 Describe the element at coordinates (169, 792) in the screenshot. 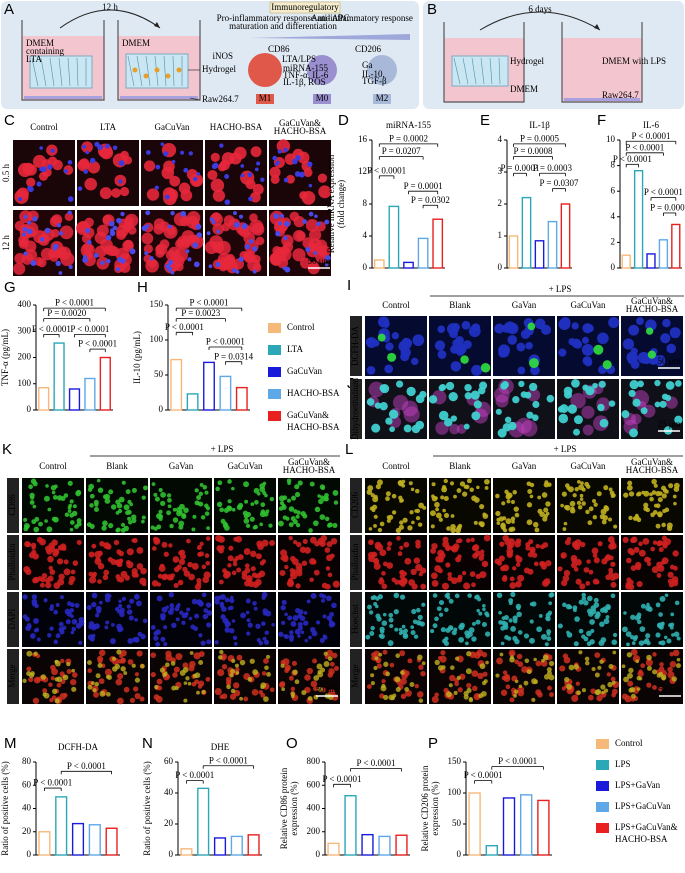

I see `y-tick-label: 40` at that location.